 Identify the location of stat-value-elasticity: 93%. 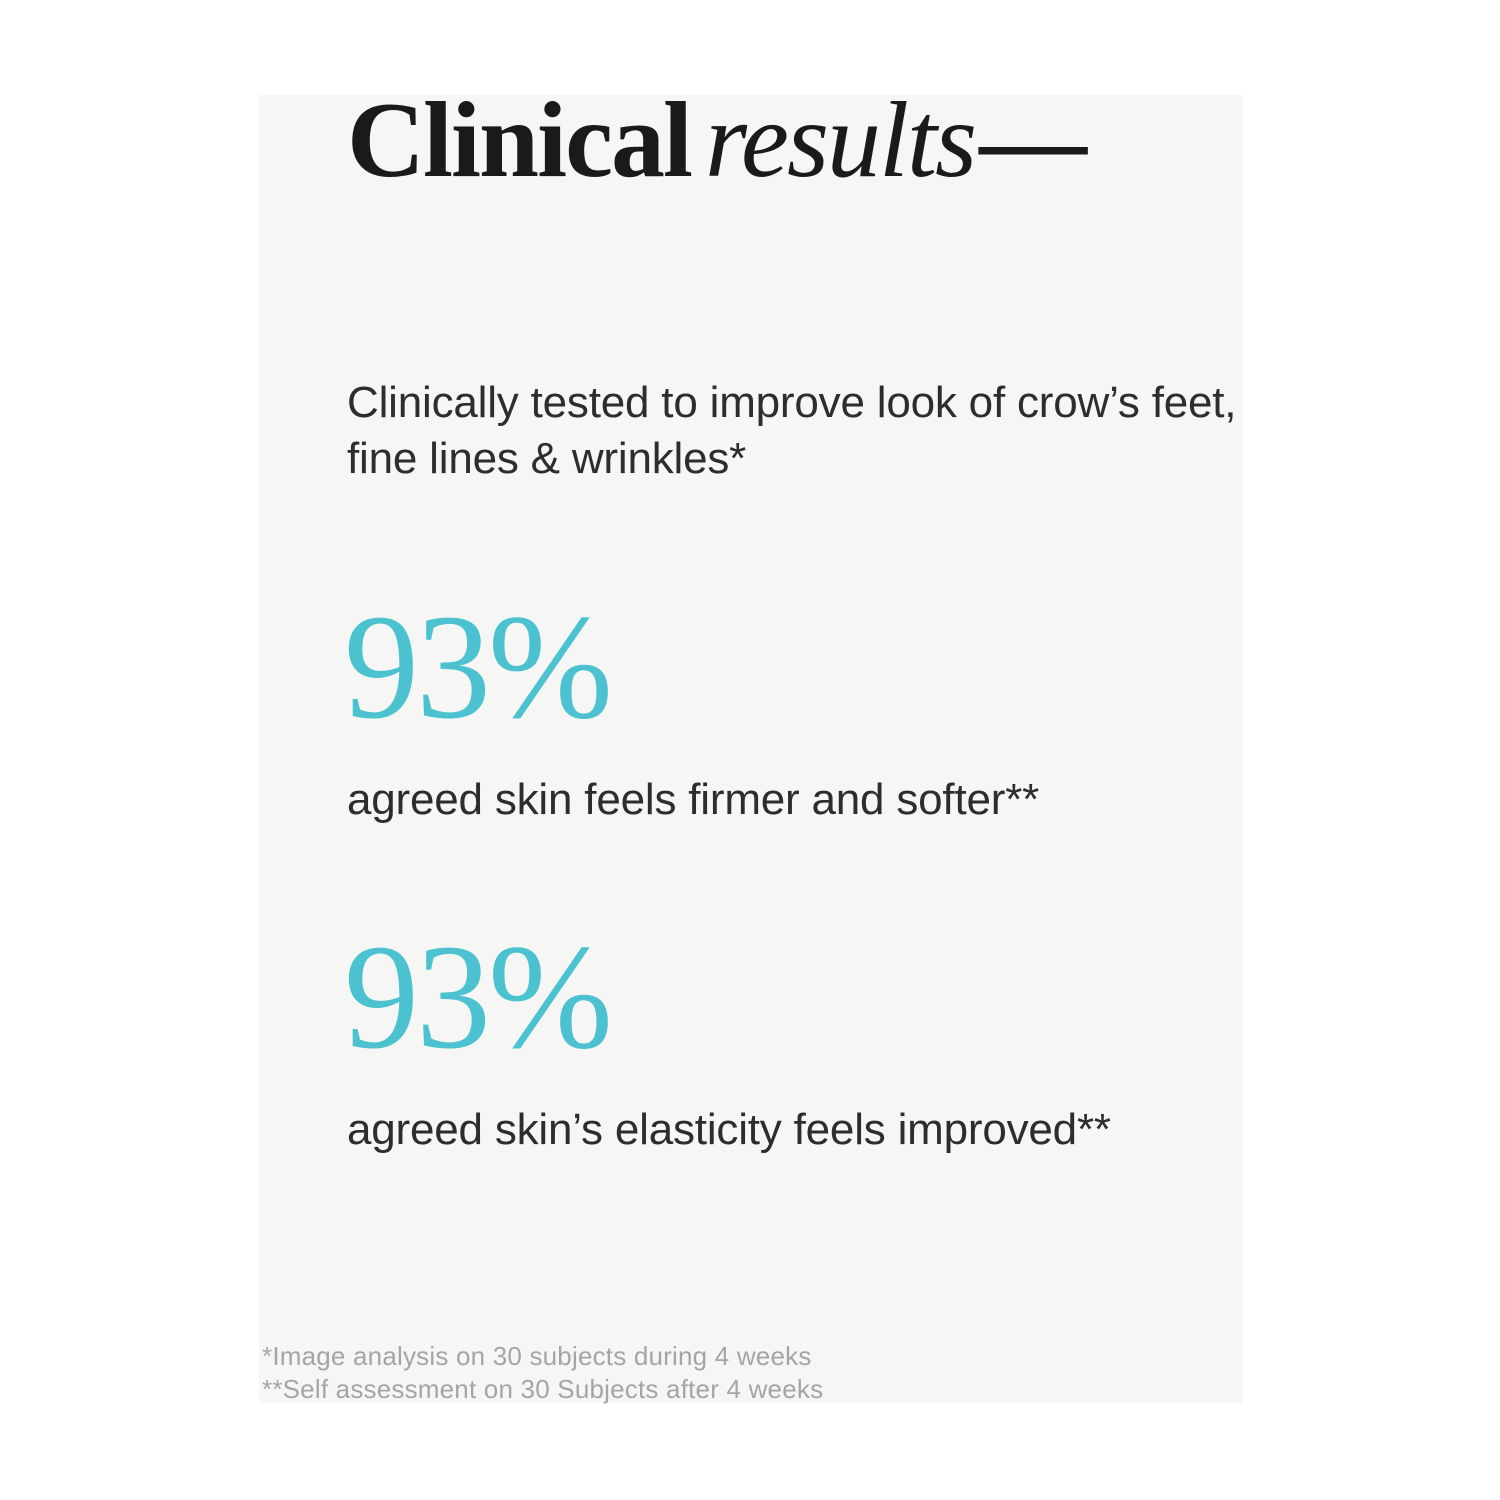
(478, 997).